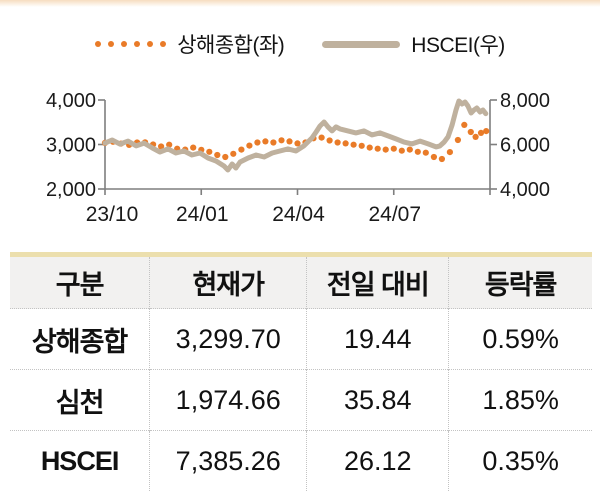  I want to click on right-axis-tick-label: 6,000, so click(525, 146).